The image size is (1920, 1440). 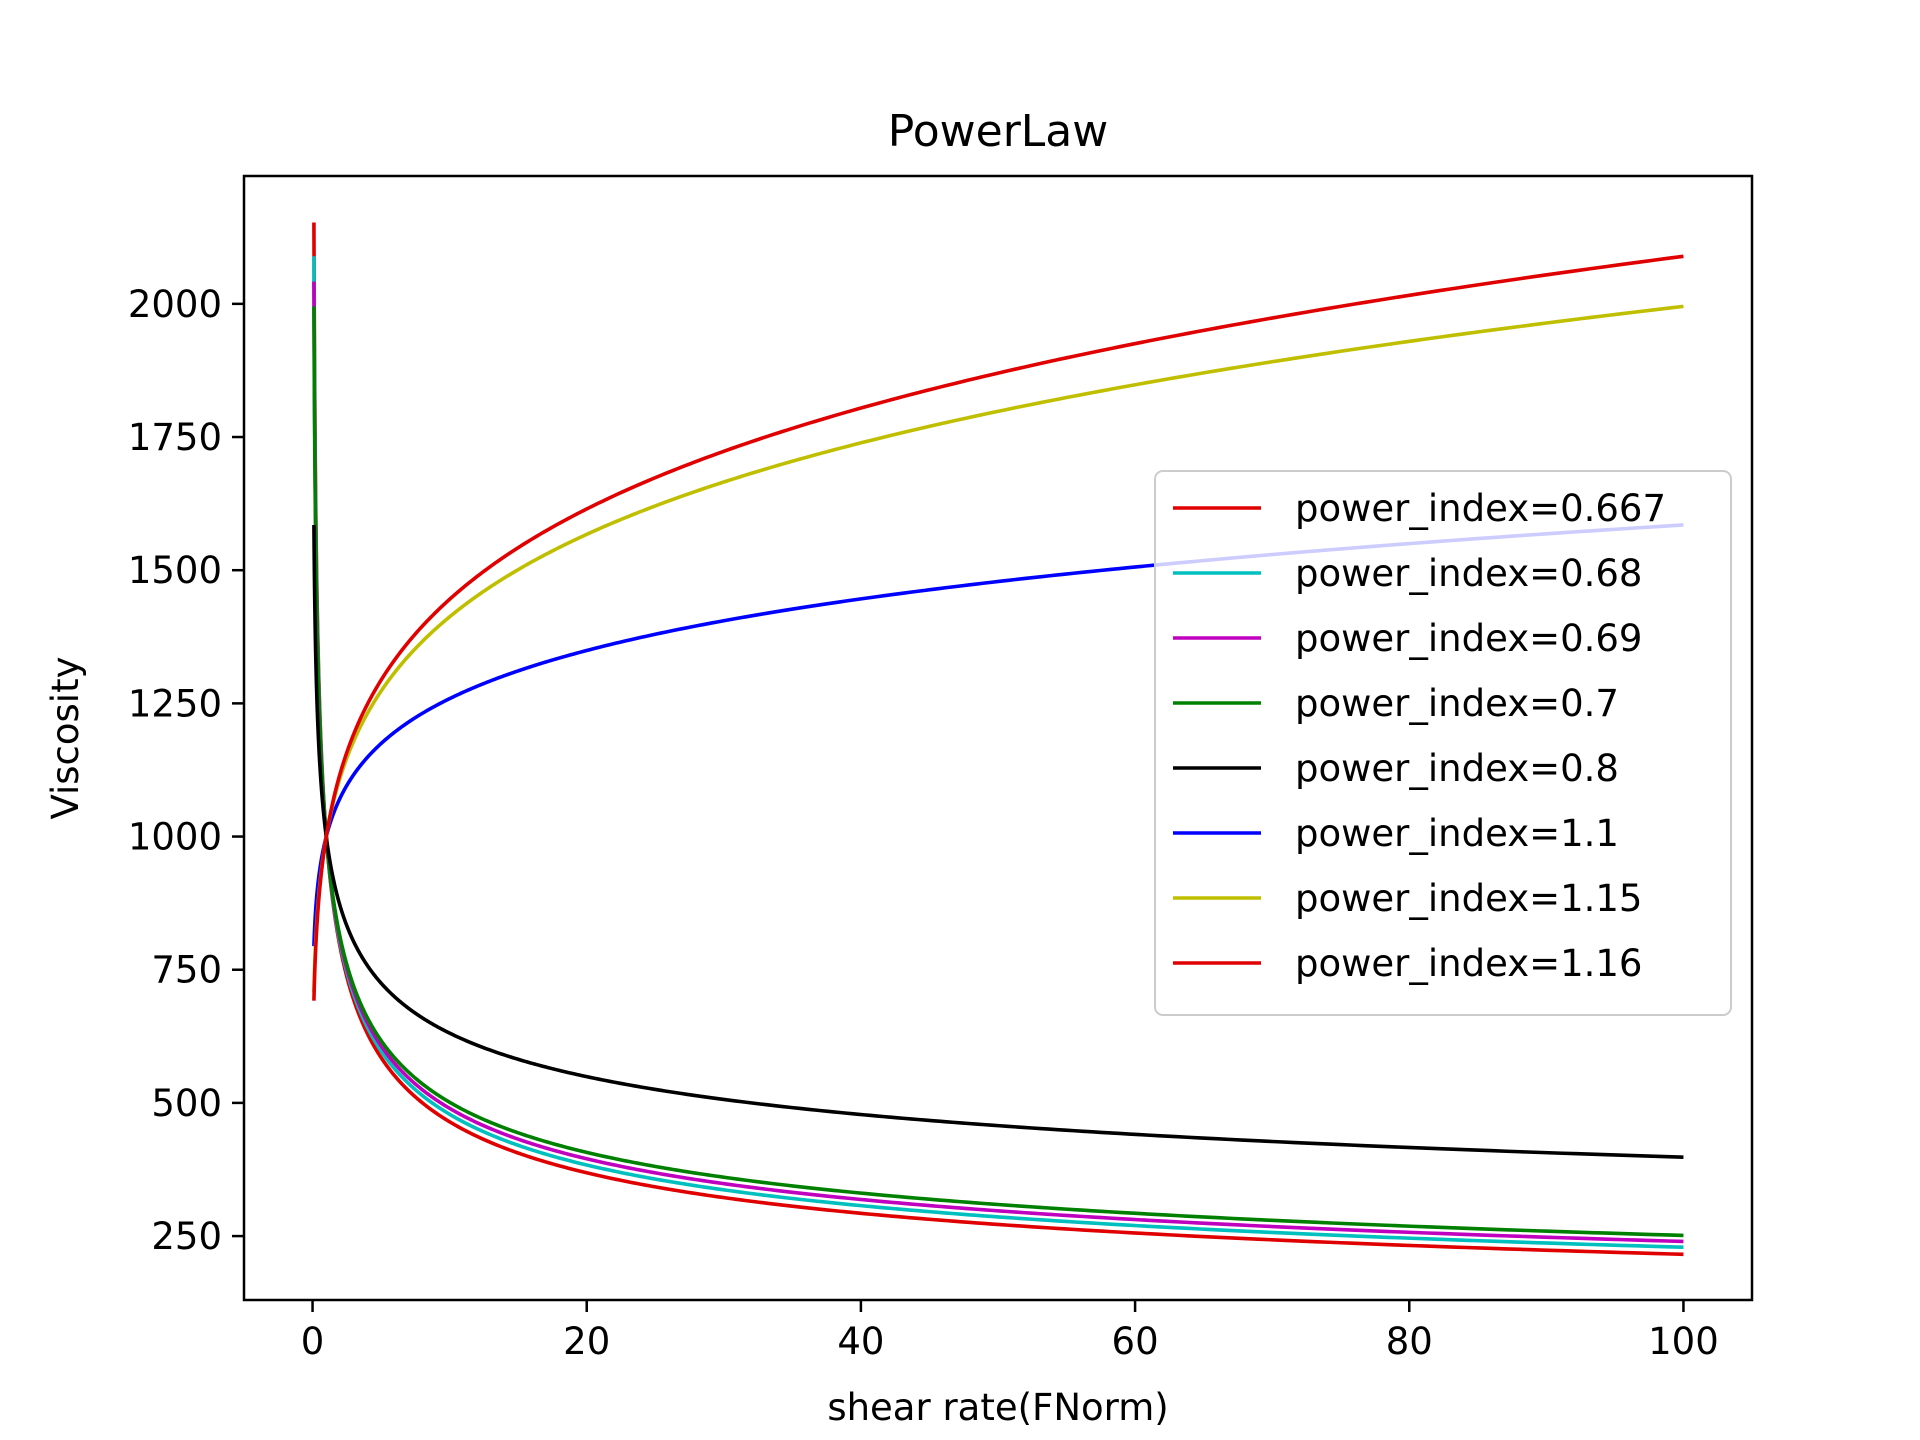 I want to click on x-tick-label: 80, so click(x=1409, y=1341).